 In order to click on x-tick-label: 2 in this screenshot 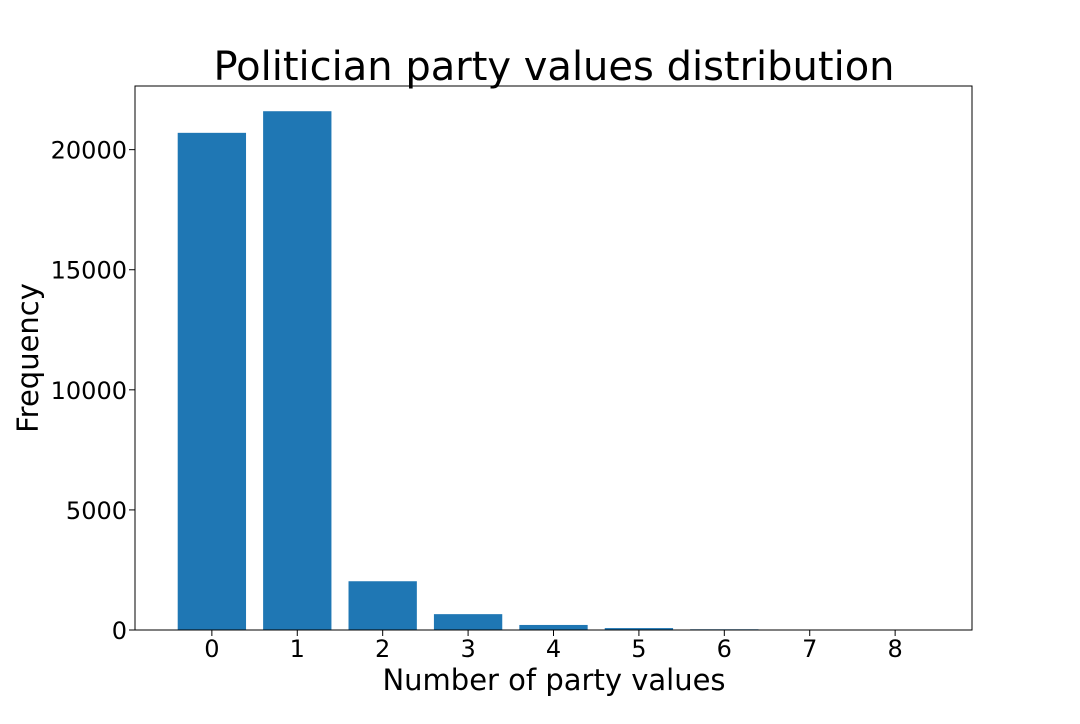, I will do `click(382, 649)`.